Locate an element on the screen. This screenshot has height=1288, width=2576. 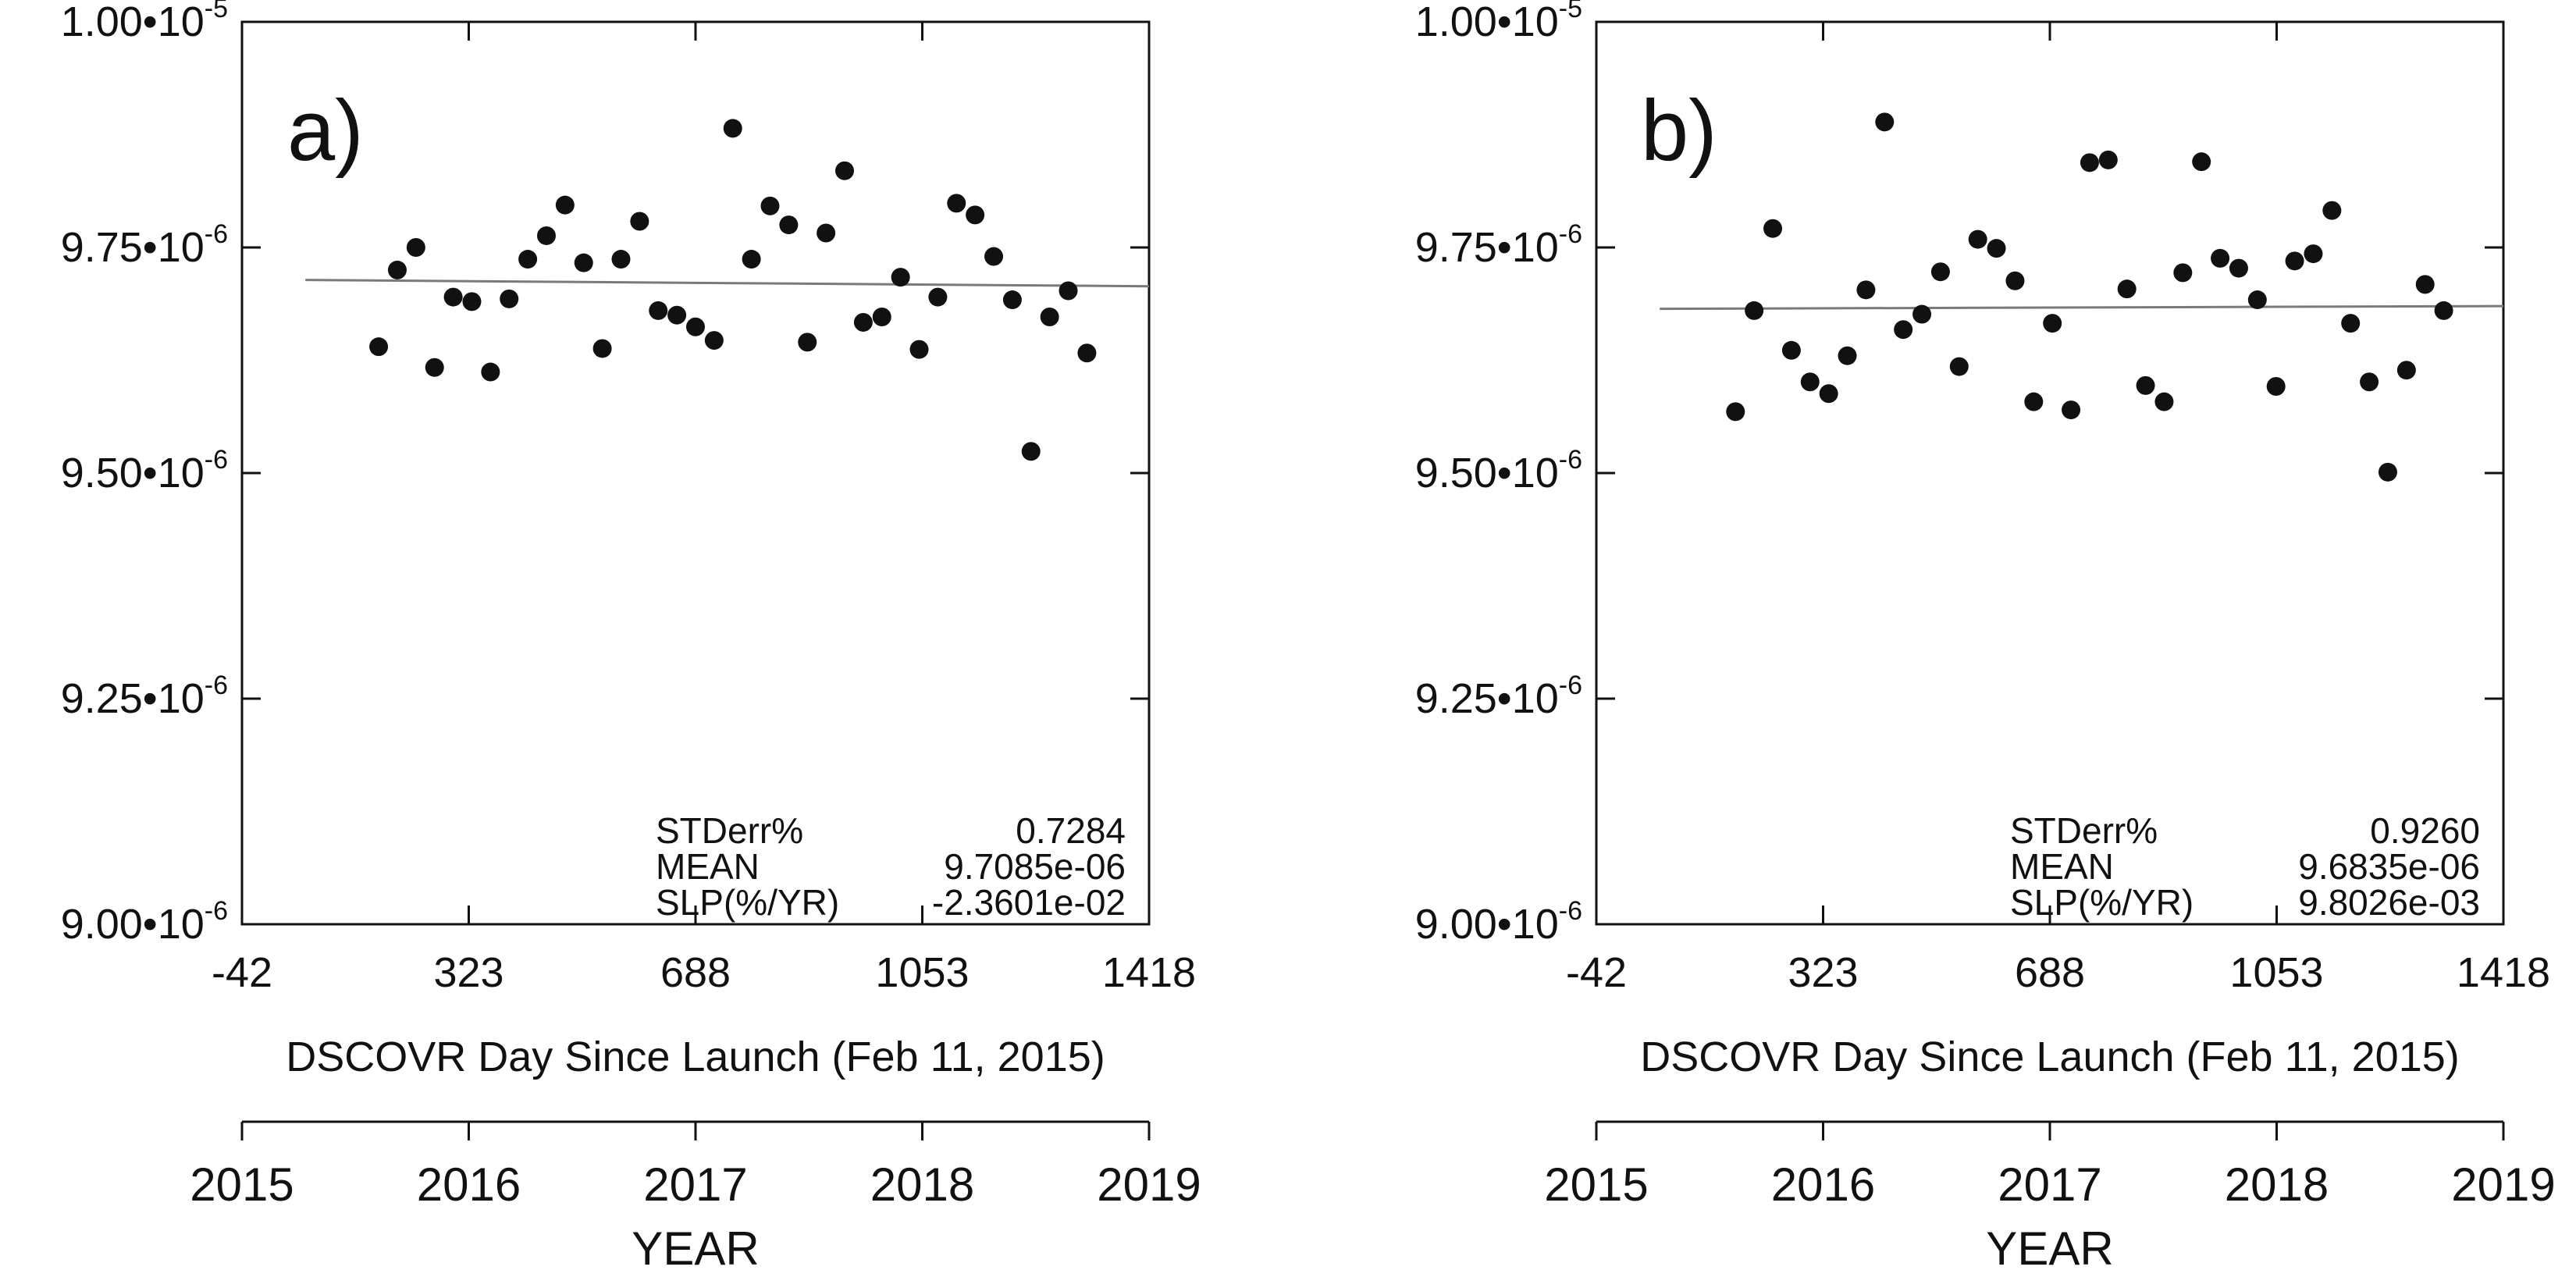
stat-value: 0.9260 is located at coordinates (2425, 830).